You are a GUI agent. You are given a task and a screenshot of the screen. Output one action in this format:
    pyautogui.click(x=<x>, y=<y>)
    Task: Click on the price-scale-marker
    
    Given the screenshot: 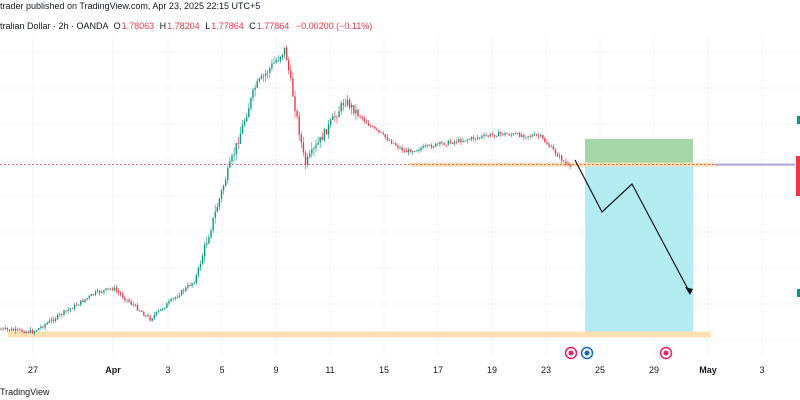 What is the action you would take?
    pyautogui.click(x=798, y=176)
    